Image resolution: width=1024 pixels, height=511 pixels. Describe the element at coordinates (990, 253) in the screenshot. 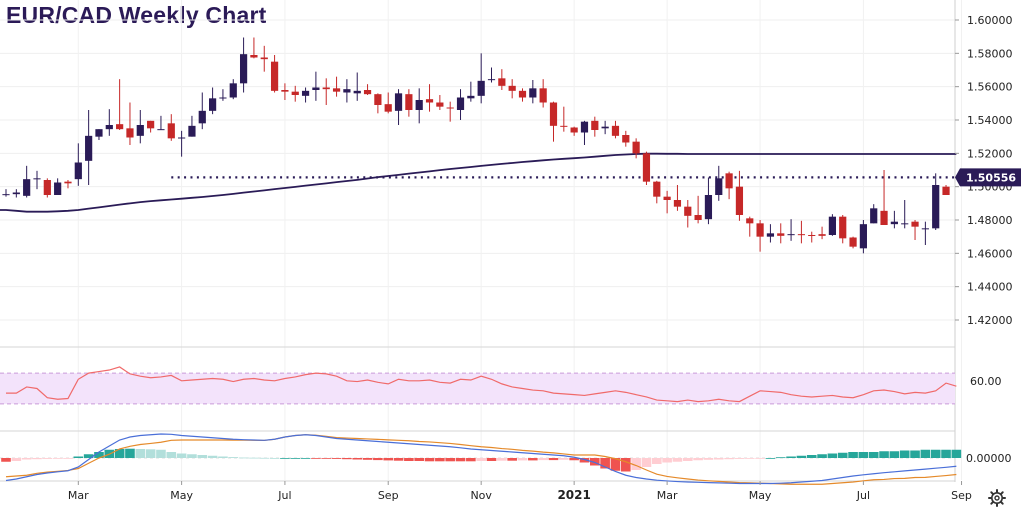

I see `price-tick-label: 1.46000` at that location.